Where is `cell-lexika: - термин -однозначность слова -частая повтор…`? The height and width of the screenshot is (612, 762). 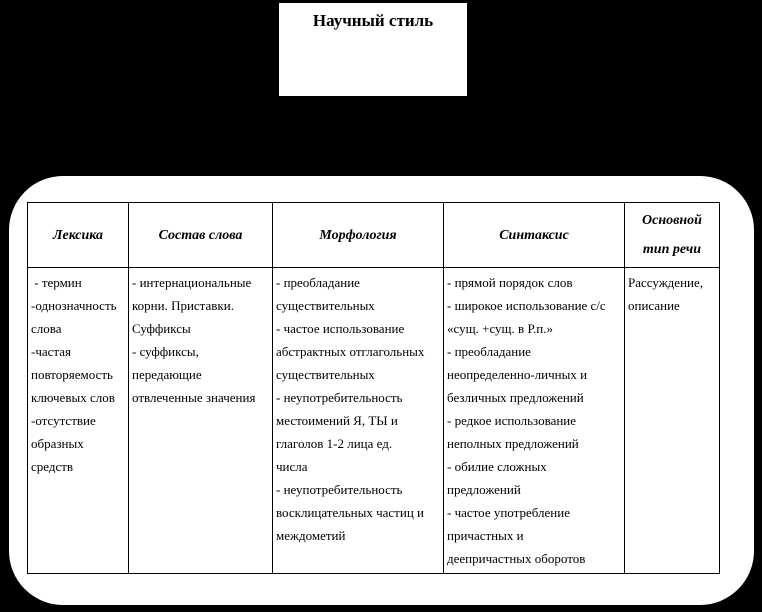 cell-lexika: - термин -однозначность слова -частая повтор… is located at coordinates (78, 420).